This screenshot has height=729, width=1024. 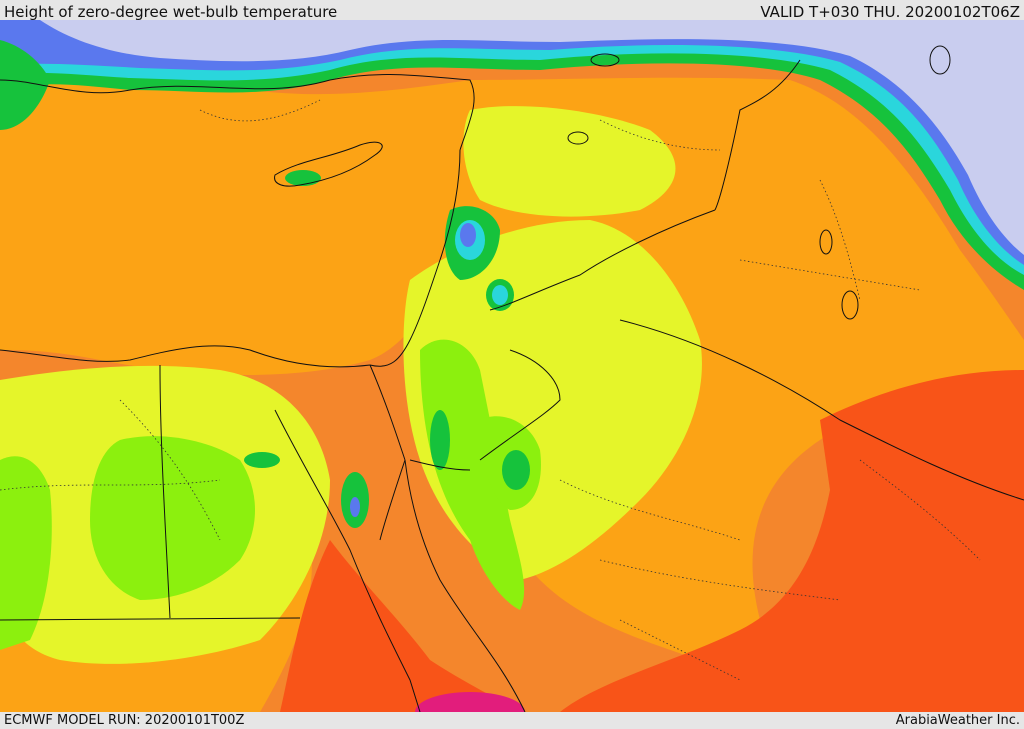 I want to click on coastline-egypt-north, so click(x=185, y=356).